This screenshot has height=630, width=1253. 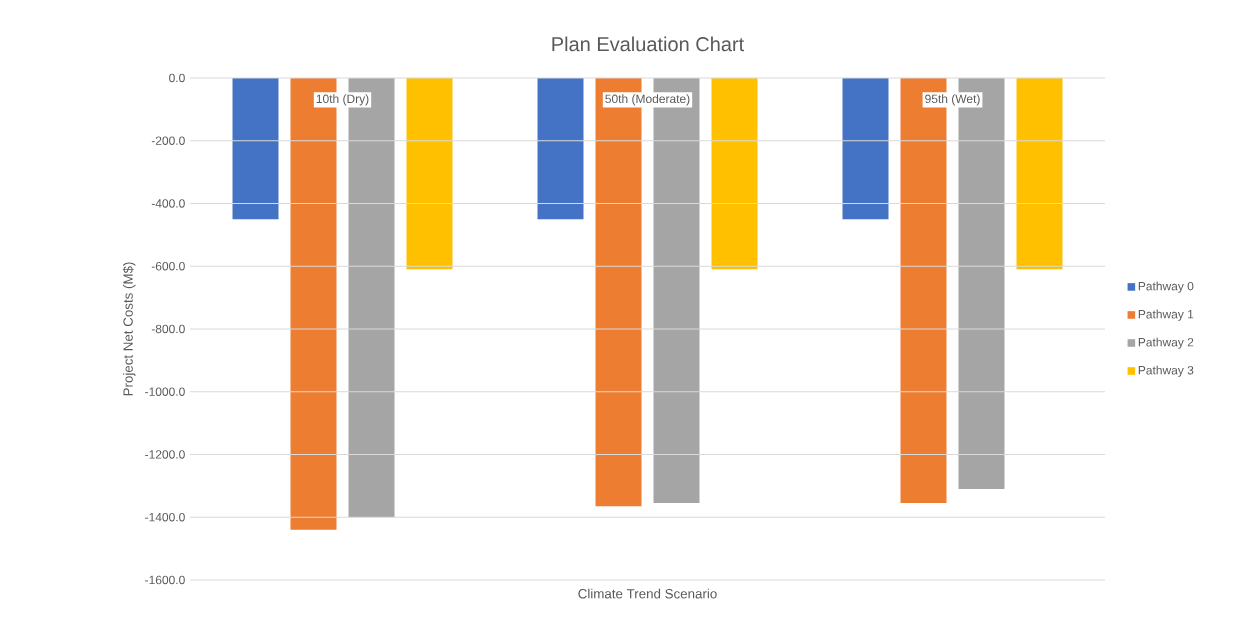 What do you see at coordinates (165, 391) in the screenshot?
I see `y-tick-label: -1000.0` at bounding box center [165, 391].